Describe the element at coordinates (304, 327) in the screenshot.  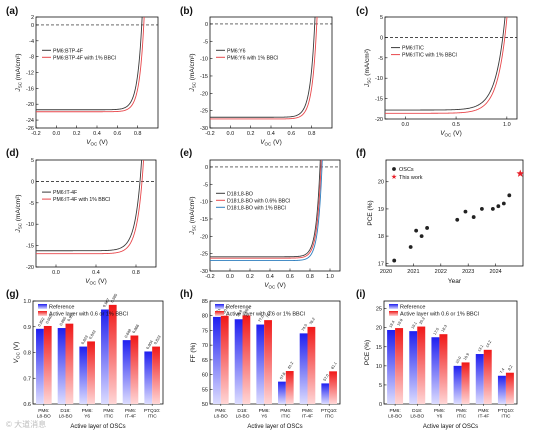
I see `bar-value-label: 74.0` at that location.